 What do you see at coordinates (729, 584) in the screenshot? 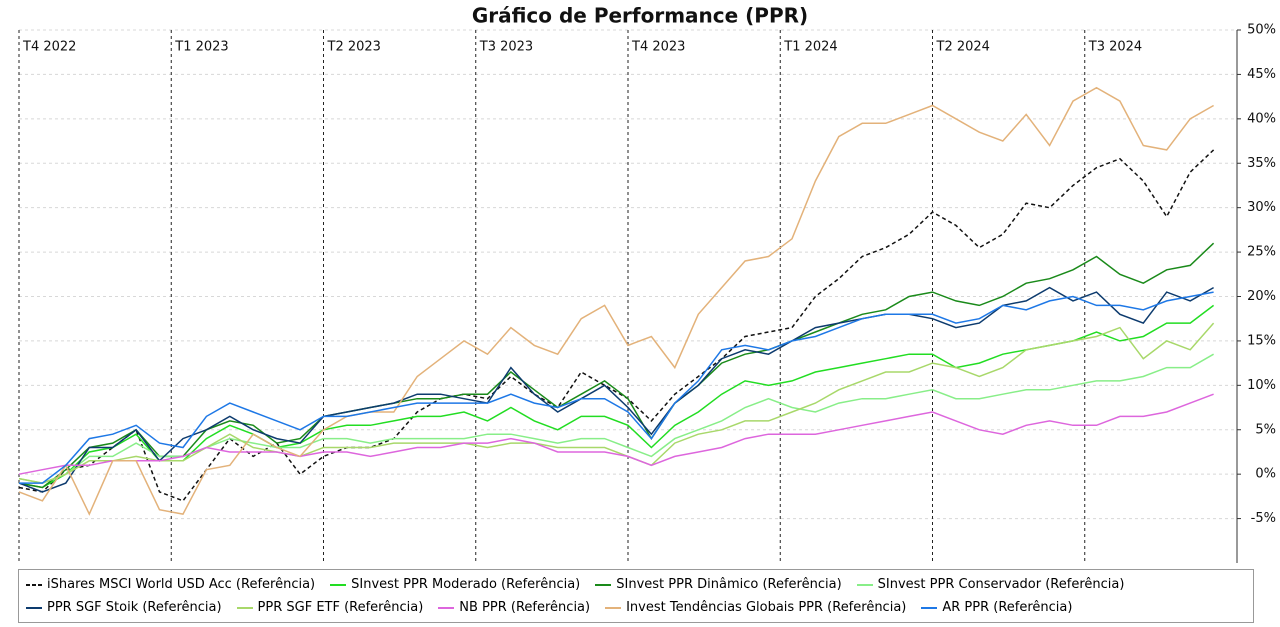
I see `legend-label: SInvest PPR Dinâmico (Referência)` at bounding box center [729, 584].